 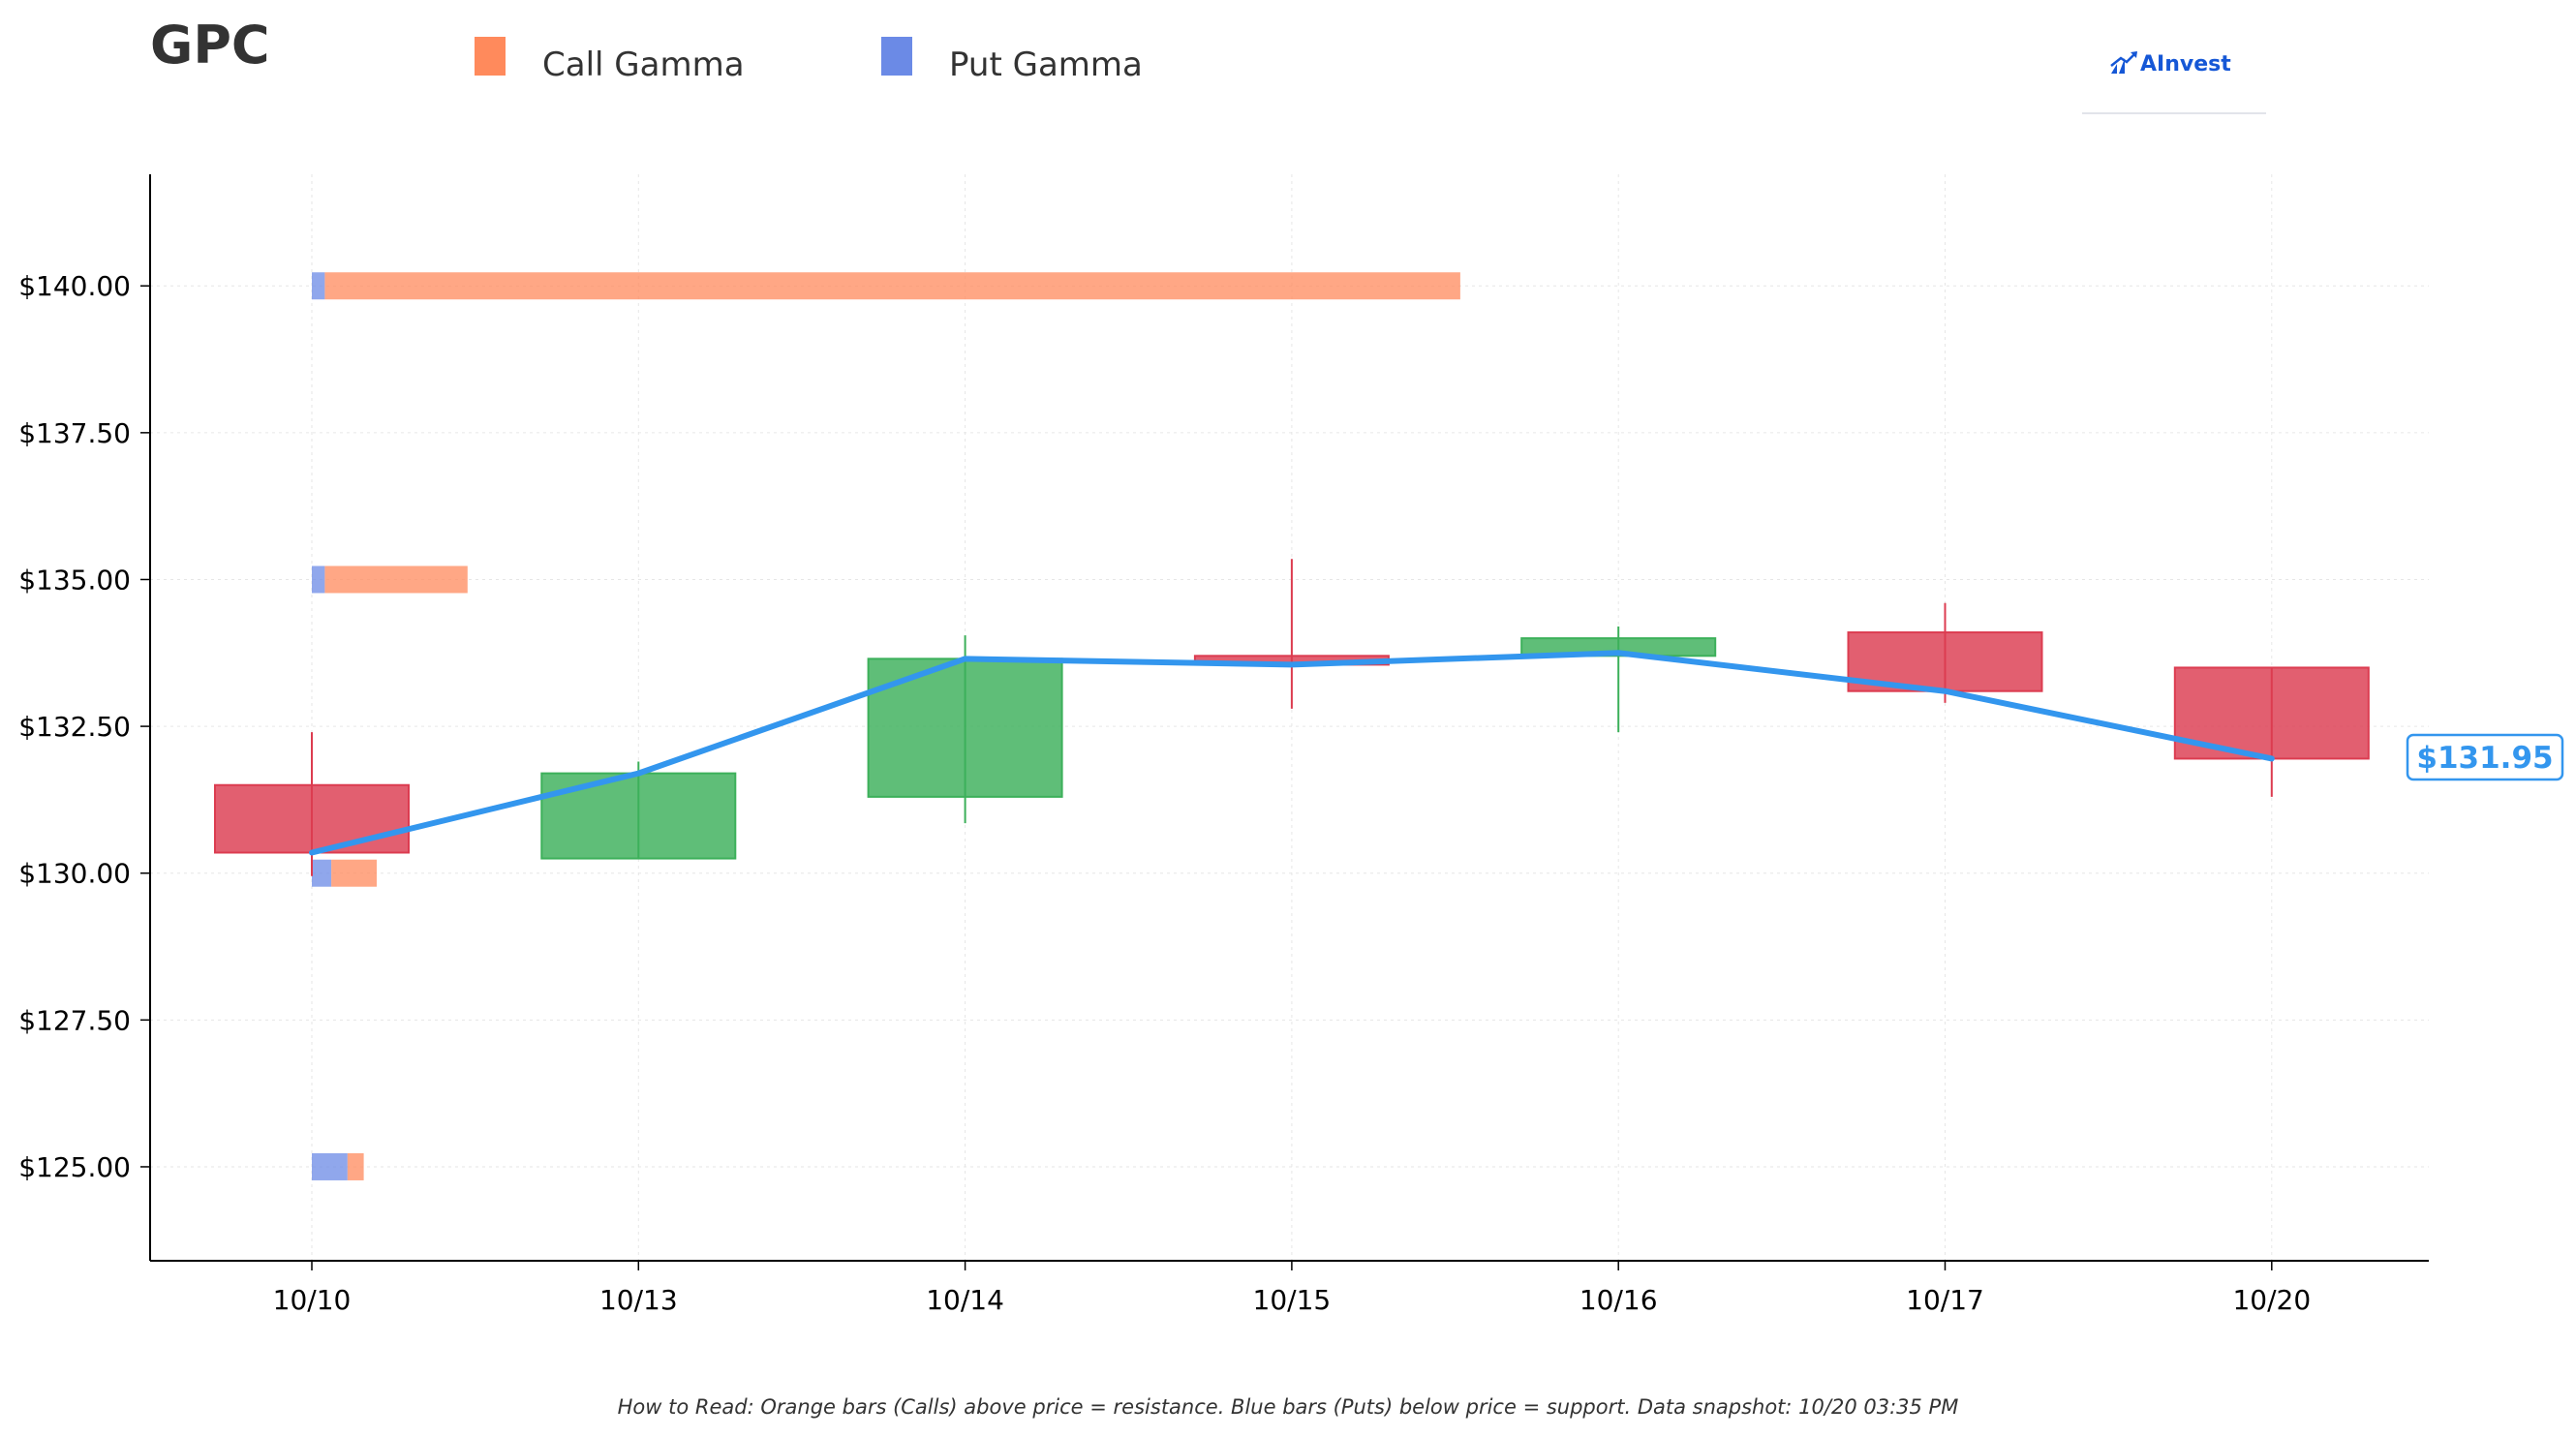 I want to click on legend-put-label: Put Gamma, so click(x=1046, y=65).